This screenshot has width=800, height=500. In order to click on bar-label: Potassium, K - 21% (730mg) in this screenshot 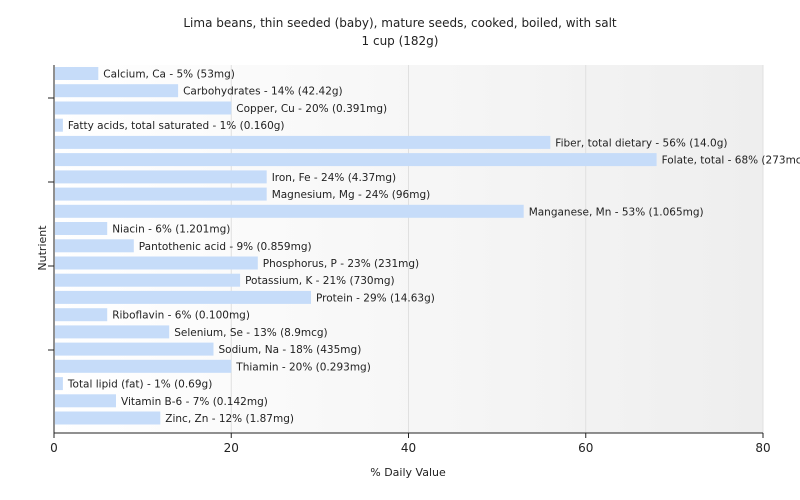, I will do `click(320, 281)`.